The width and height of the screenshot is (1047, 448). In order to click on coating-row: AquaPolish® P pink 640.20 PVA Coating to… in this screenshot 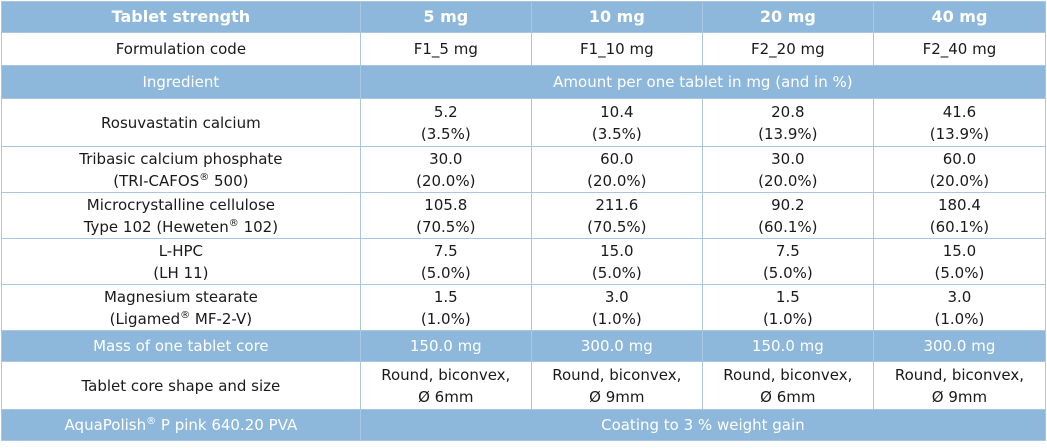, I will do `click(524, 425)`.